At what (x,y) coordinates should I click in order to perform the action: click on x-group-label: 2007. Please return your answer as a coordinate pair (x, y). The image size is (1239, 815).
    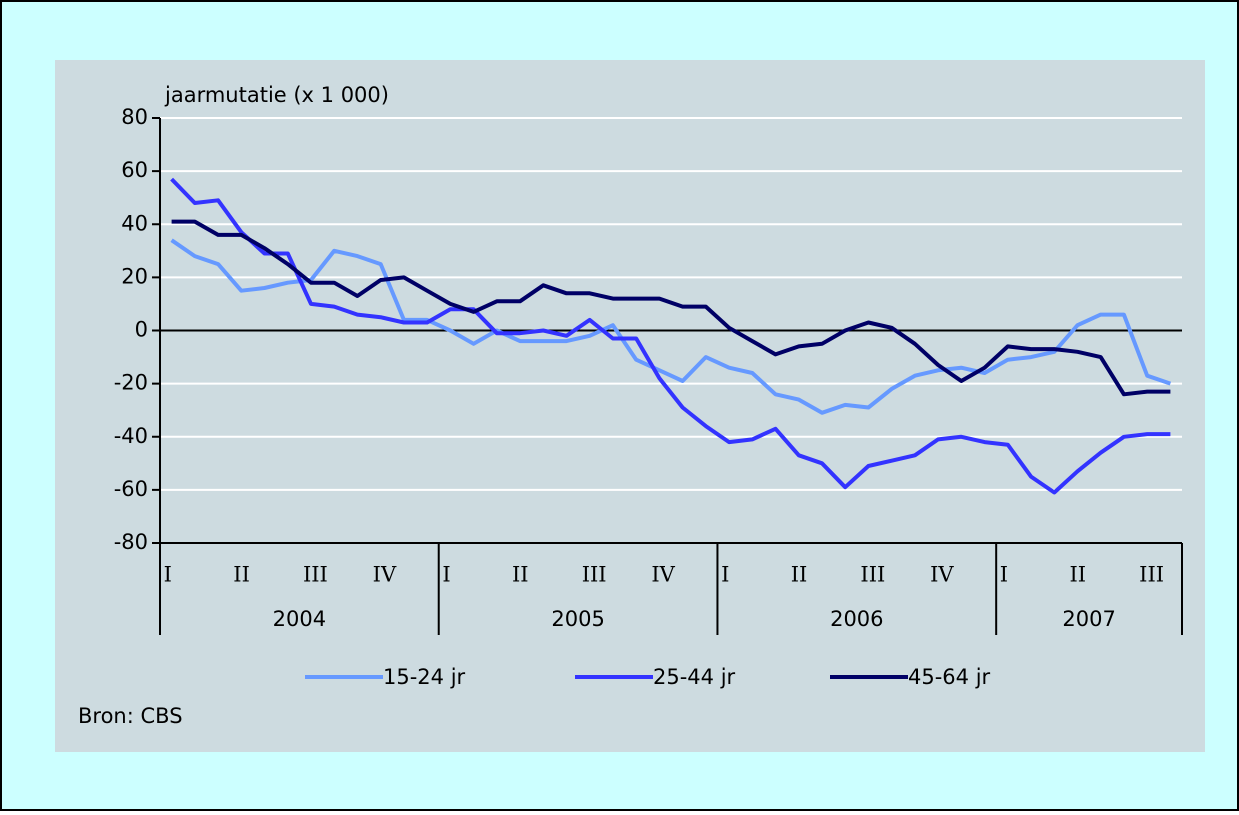
    Looking at the image, I should click on (1088, 619).